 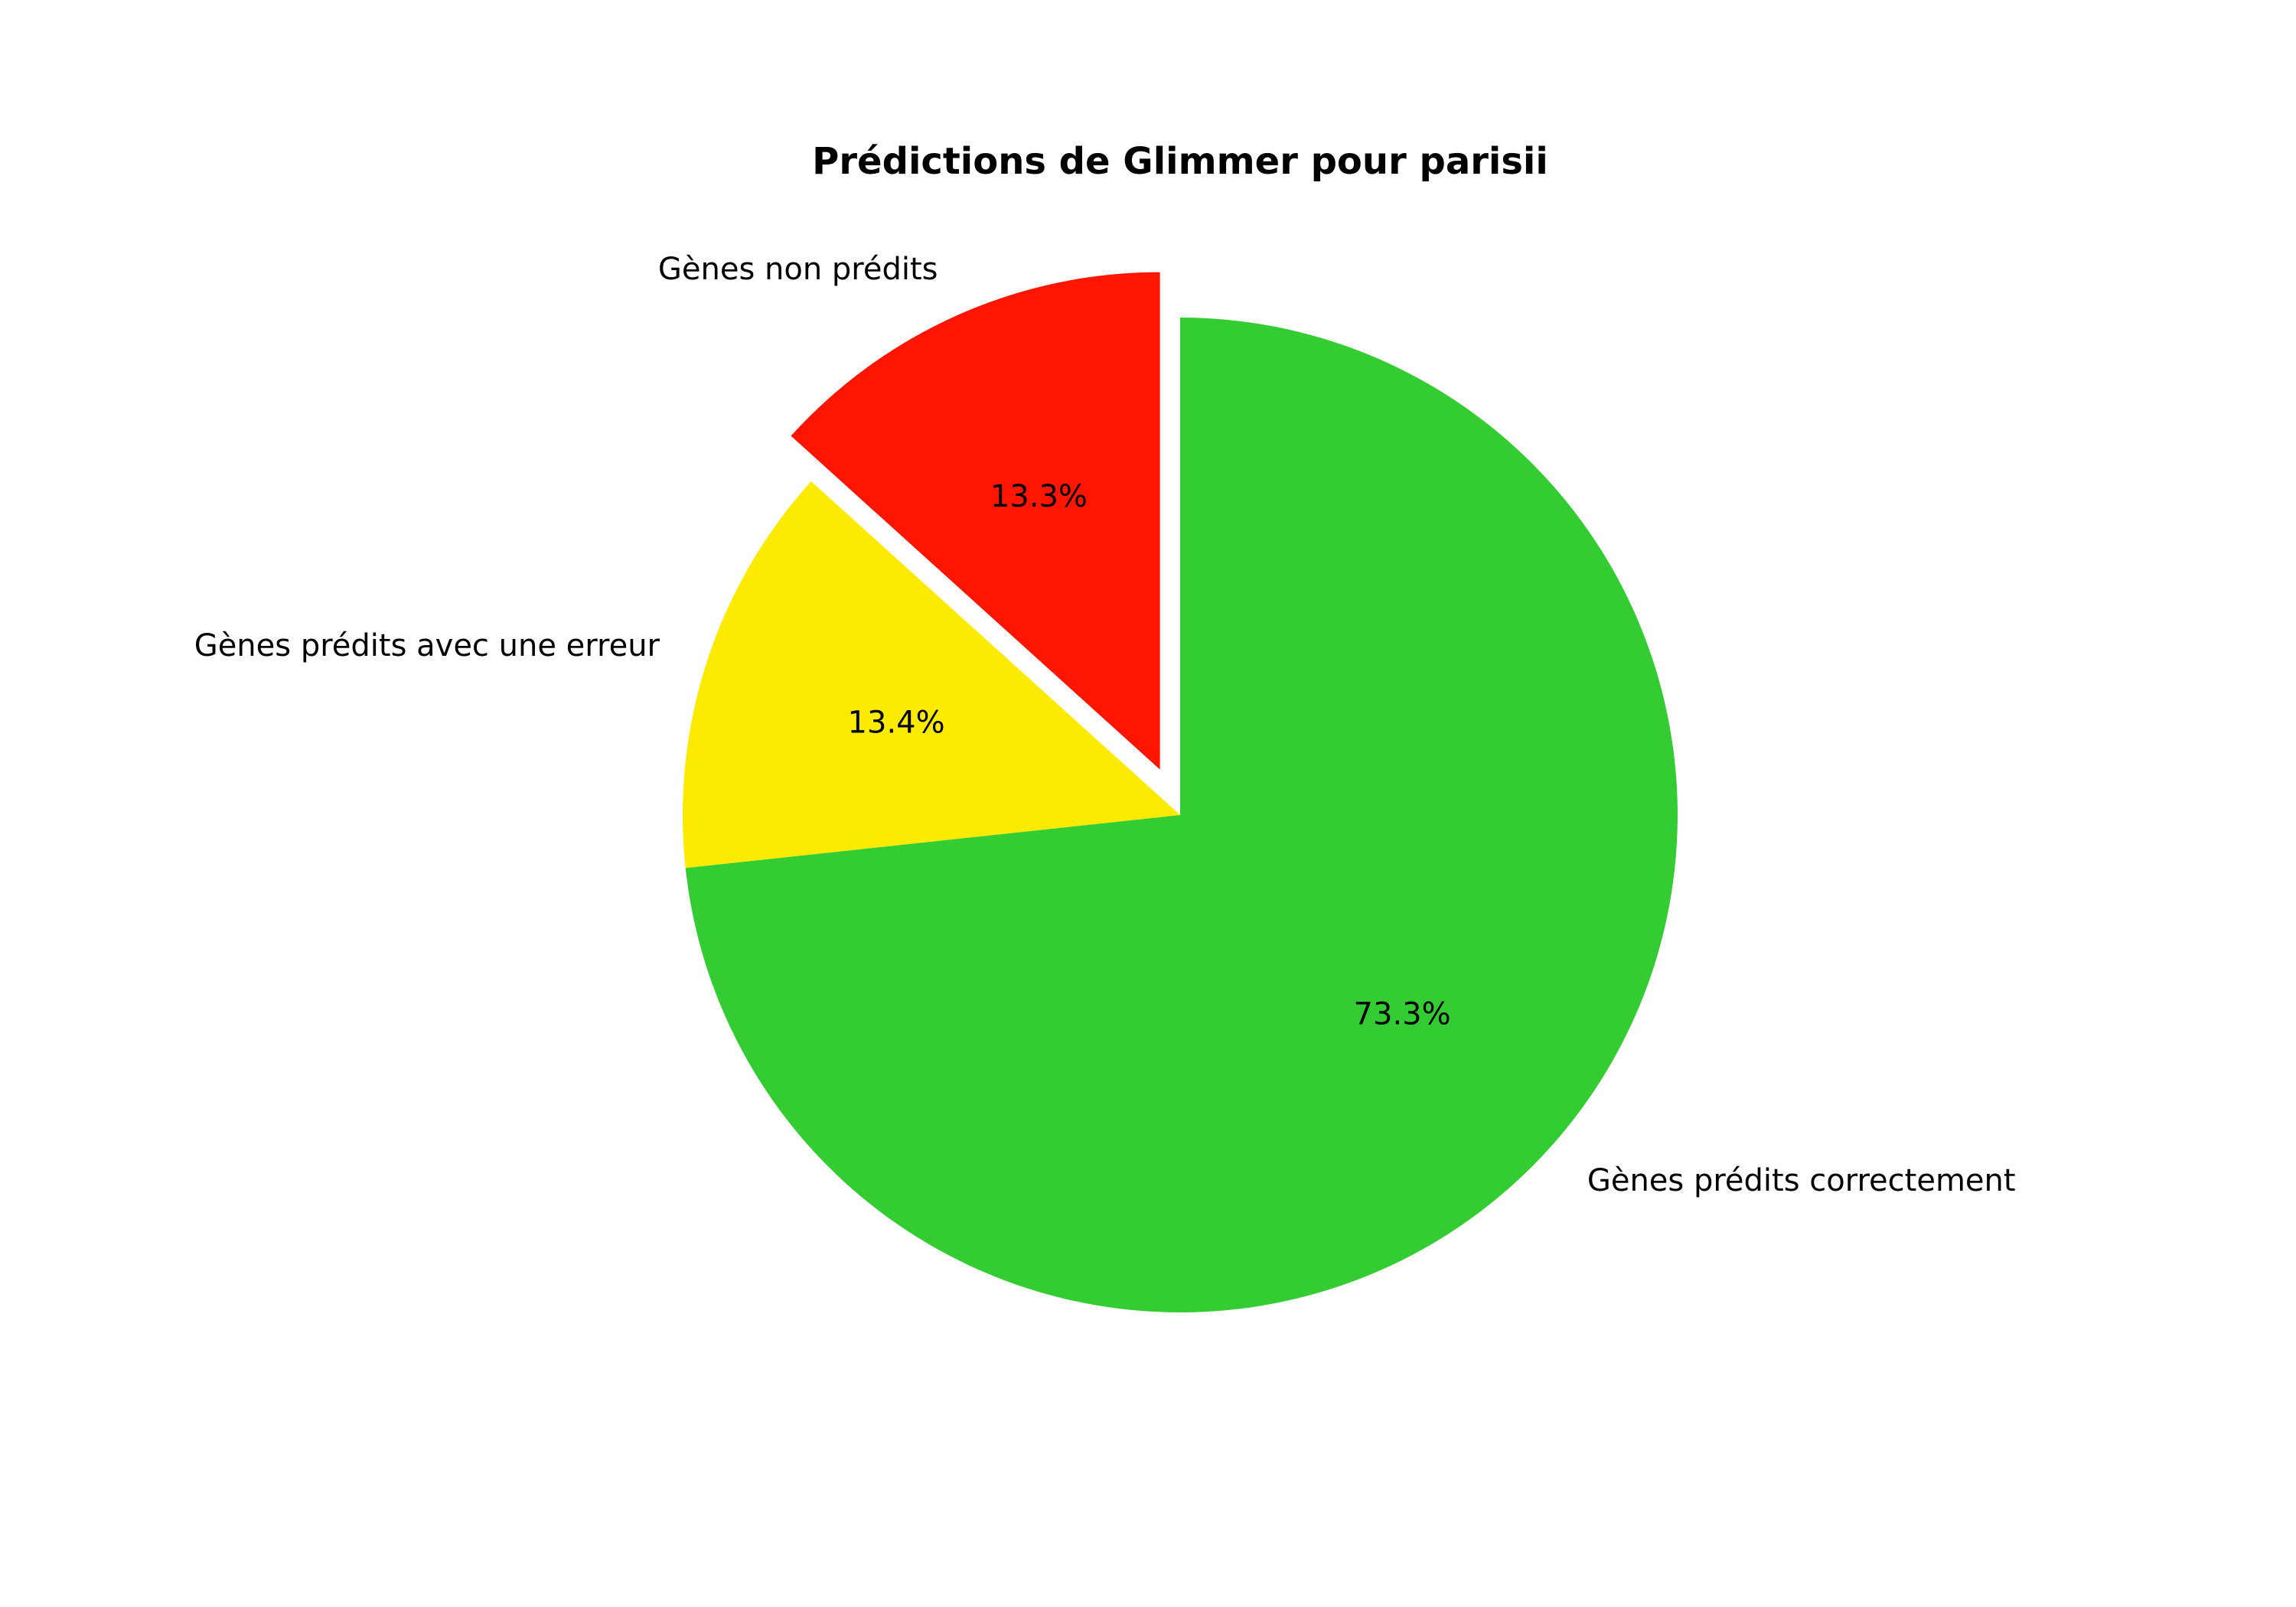 I want to click on slice-category-label-1: Gènes prédits avec une erreur, so click(x=427, y=645).